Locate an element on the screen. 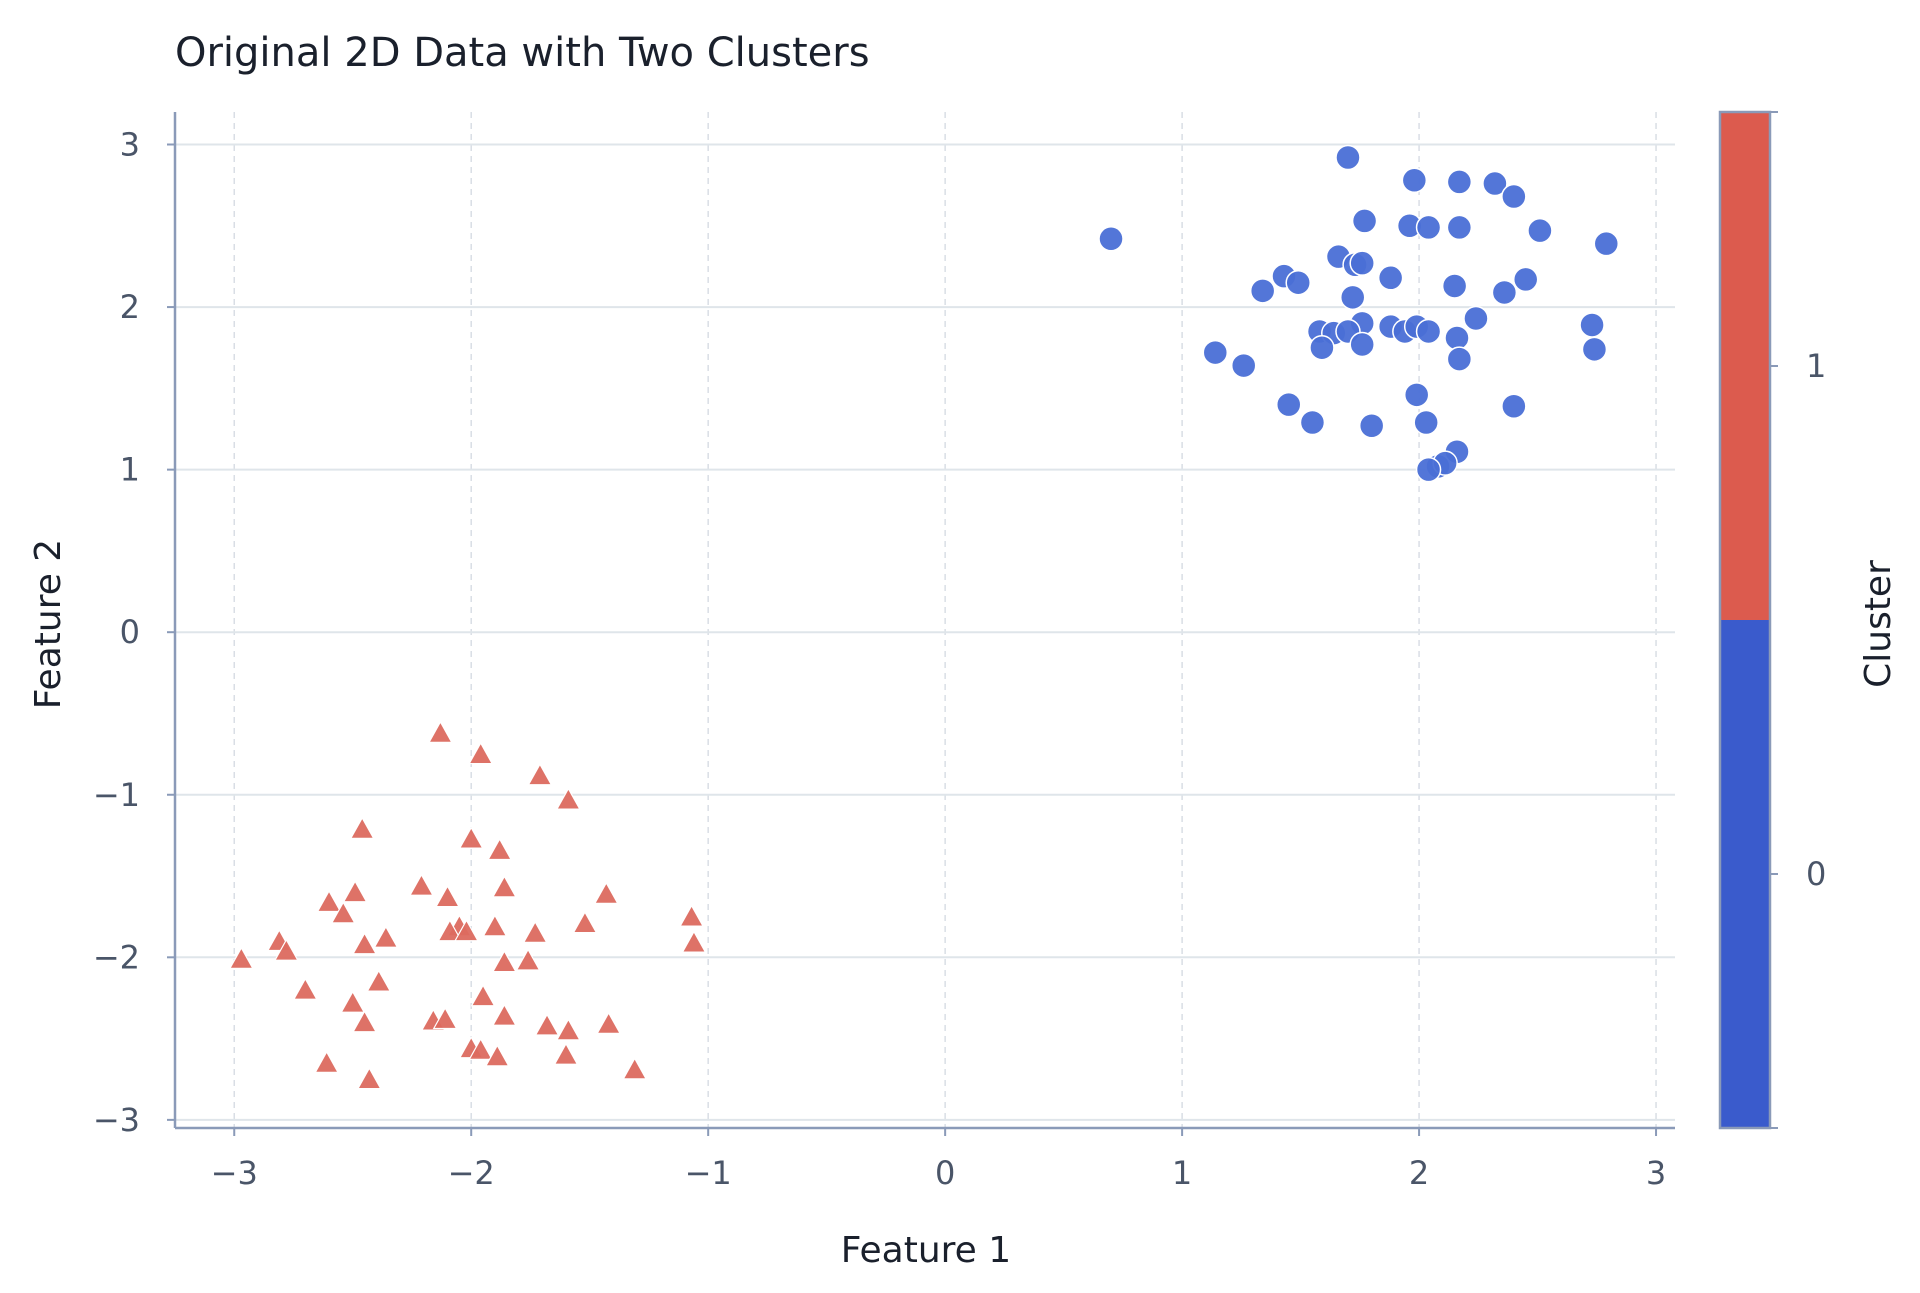 This screenshot has height=1293, width=1920. x-tick-label: 1 is located at coordinates (1182, 1173).